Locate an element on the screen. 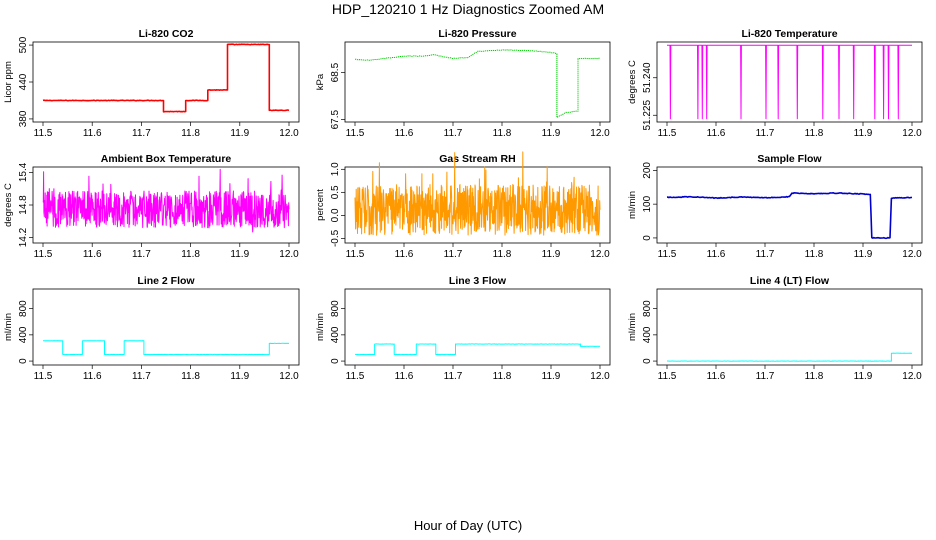  panel-line-4-lt-flow-ytick-label: 800 is located at coordinates (647, 308).